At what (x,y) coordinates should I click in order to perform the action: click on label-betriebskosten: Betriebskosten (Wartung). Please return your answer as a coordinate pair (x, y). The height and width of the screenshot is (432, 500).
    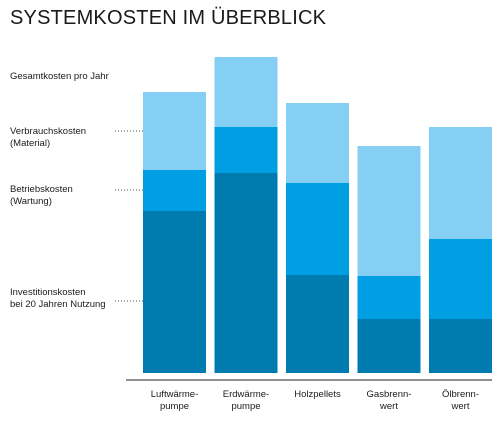
    Looking at the image, I should click on (41, 195).